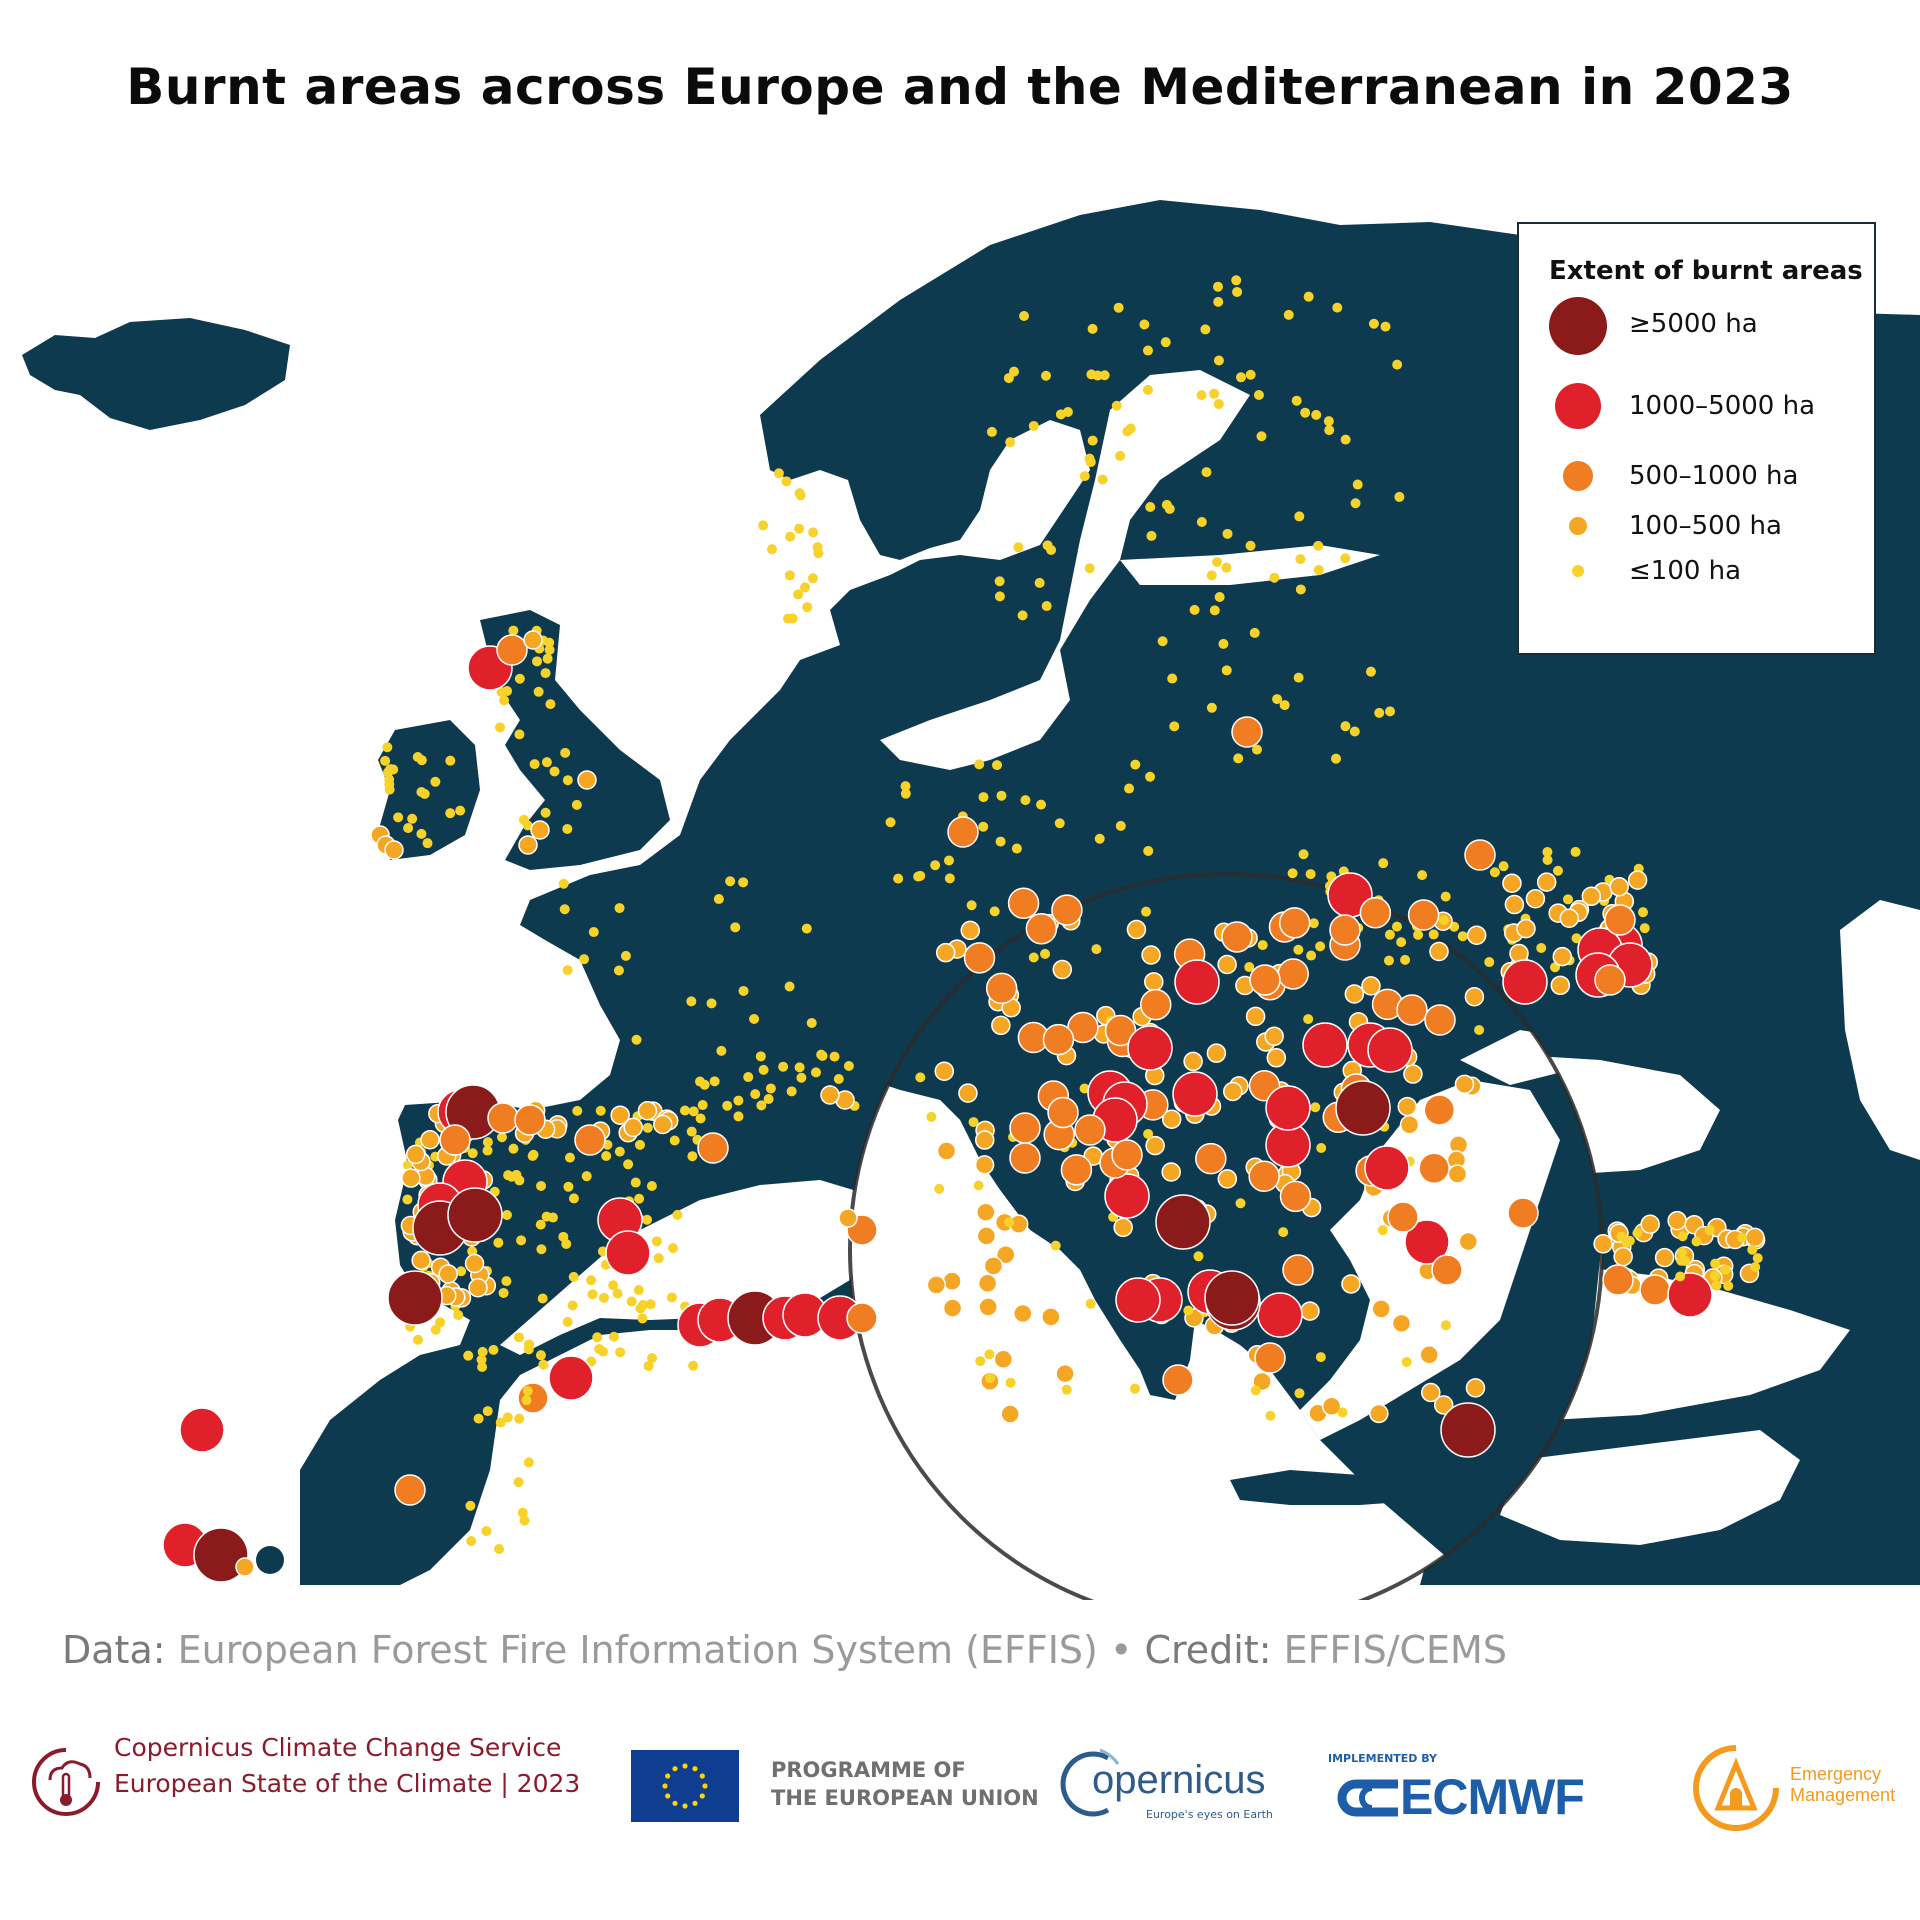 The height and width of the screenshot is (1920, 1920). I want to click on eu-programme-text: PROGRAMME OF THE EUROPEAN UNION, so click(905, 1784).